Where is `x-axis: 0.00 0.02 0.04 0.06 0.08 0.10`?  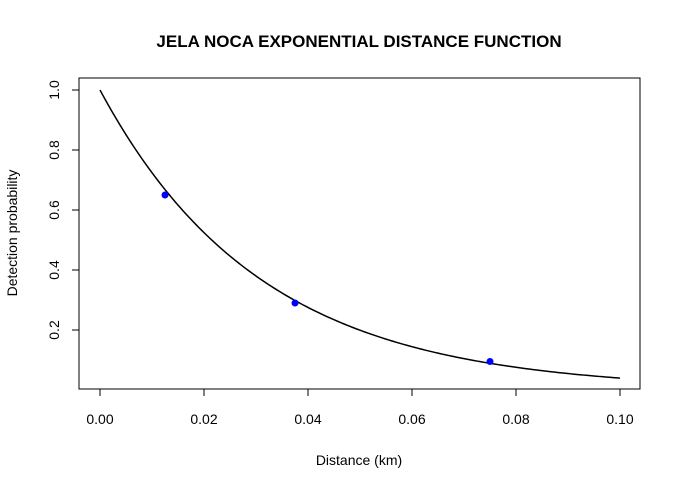
x-axis: 0.00 0.02 0.04 0.06 0.08 0.10 is located at coordinates (360, 407).